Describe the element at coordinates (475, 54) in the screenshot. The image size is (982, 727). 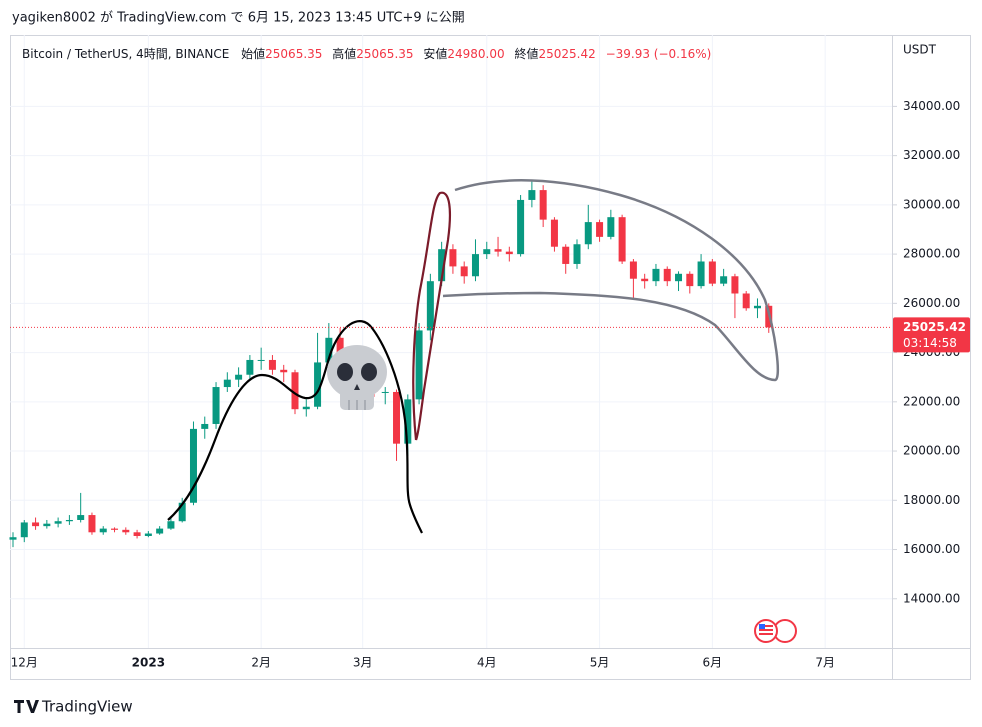
I see `legend-value: 24980.00` at that location.